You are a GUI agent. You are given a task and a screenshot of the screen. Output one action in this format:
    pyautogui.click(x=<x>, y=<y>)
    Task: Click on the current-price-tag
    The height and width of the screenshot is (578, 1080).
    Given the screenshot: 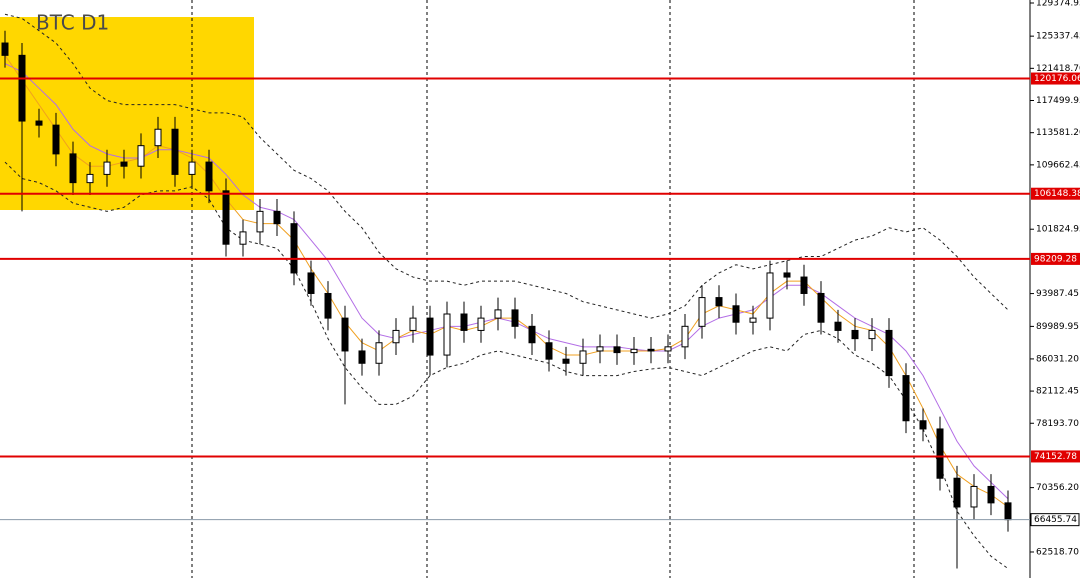 What is the action you would take?
    pyautogui.click(x=1055, y=520)
    